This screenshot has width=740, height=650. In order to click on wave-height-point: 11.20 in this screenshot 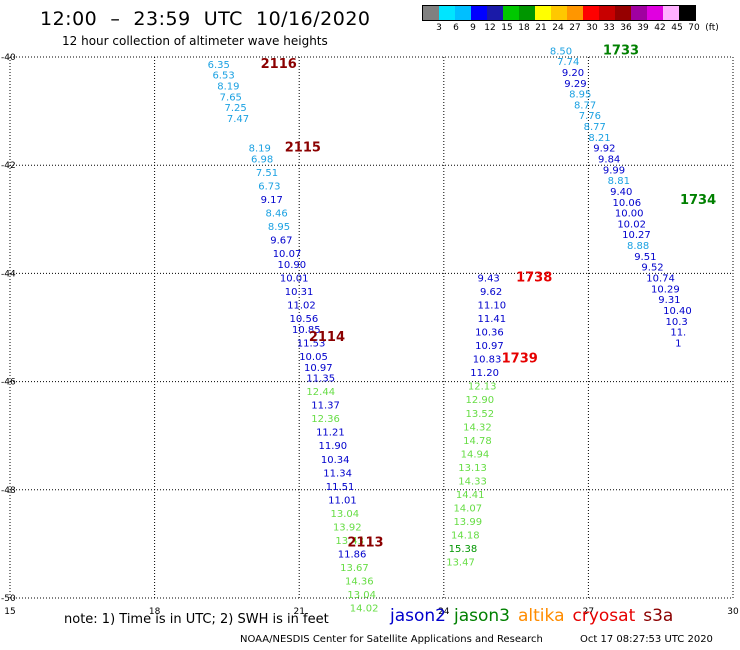, I will do `click(484, 373)`.